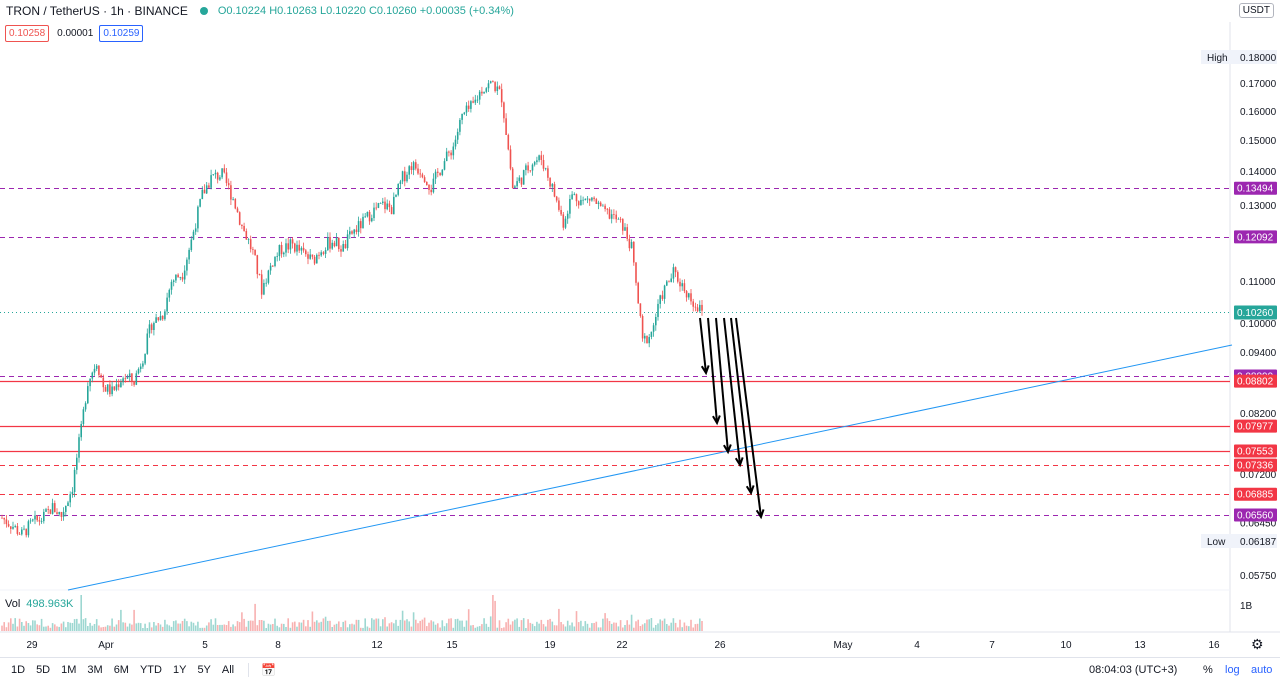 This screenshot has width=1280, height=682. Describe the element at coordinates (1257, 644) in the screenshot. I see `chart-settings-icon: ⚙` at that location.